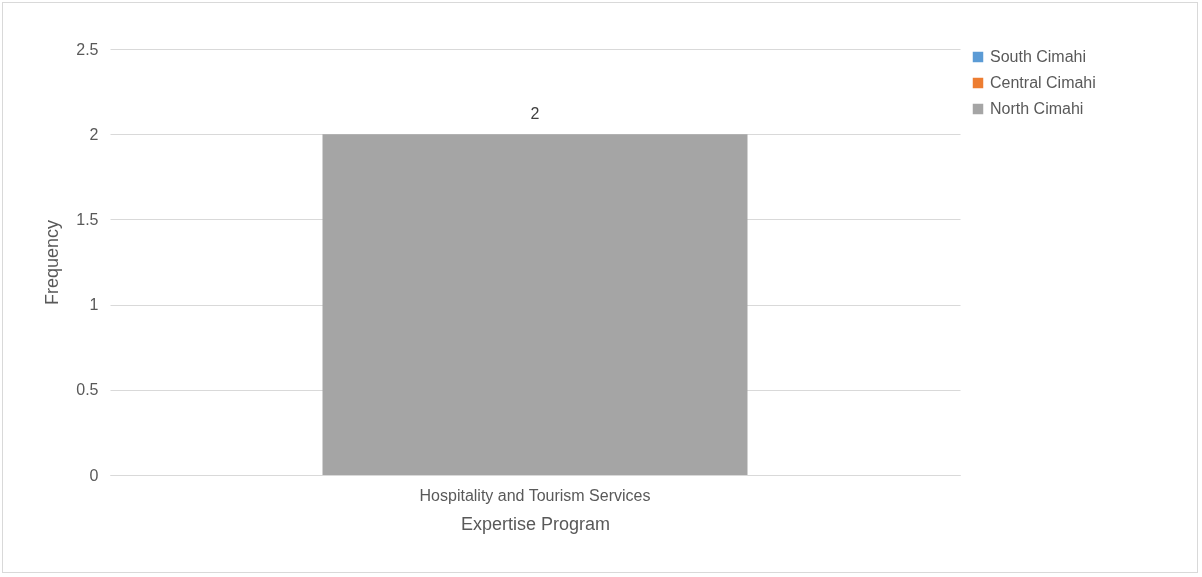  I want to click on y-tick-label: 2, so click(94, 134).